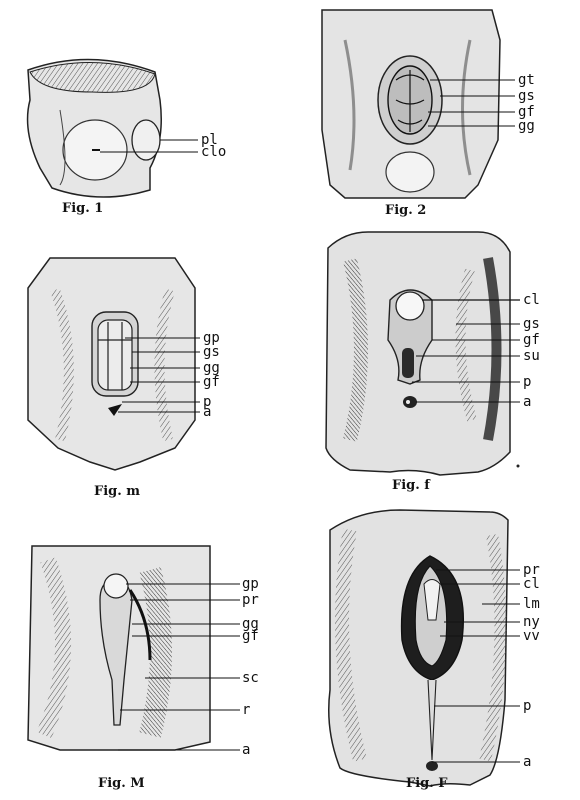 The width and height of the screenshot is (580, 800). What do you see at coordinates (211, 352) in the screenshot?
I see `fig-m-label-gs: gs` at bounding box center [211, 352].